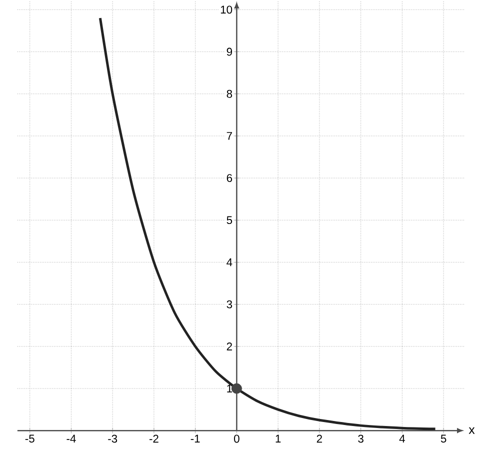 The image size is (479, 451). What do you see at coordinates (229, 262) in the screenshot?
I see `y-tick-label: 4` at bounding box center [229, 262].